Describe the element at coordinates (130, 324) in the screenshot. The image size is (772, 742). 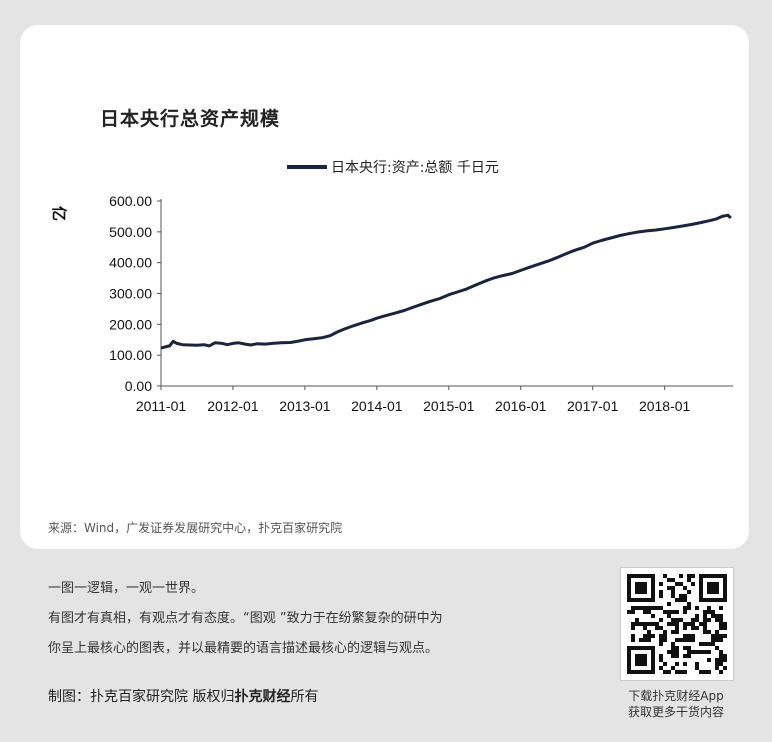
I see `y-tick-label: 200.00` at that location.